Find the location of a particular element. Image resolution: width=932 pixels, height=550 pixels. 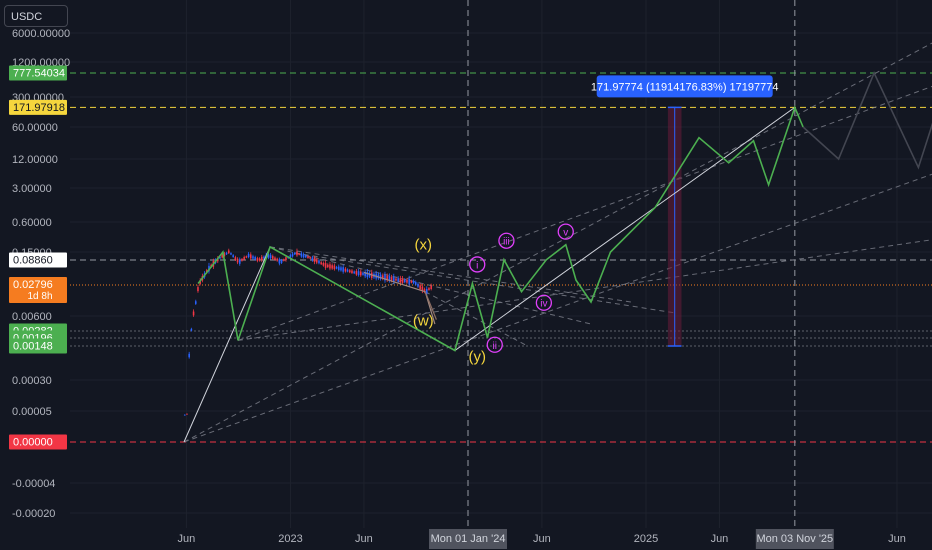

x-tick-label-6: Jun is located at coordinates (897, 539).